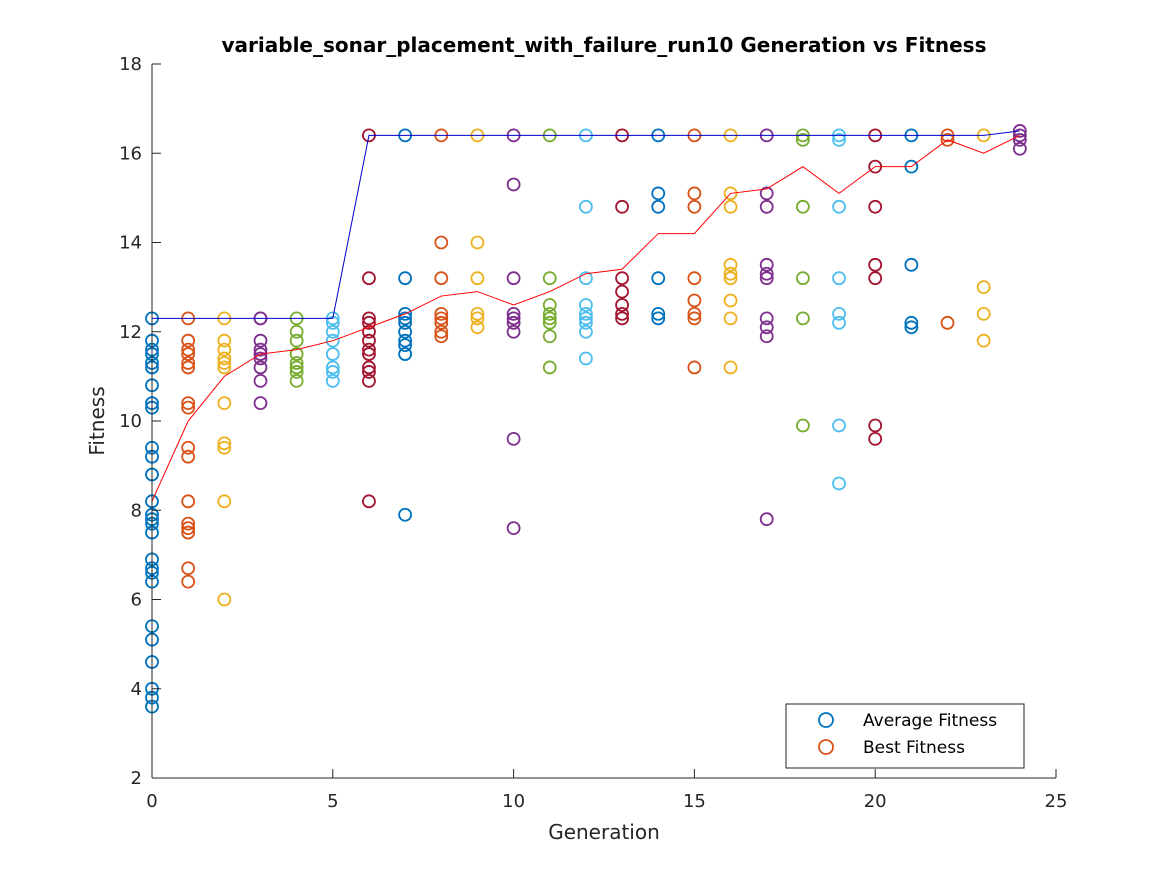 The width and height of the screenshot is (1167, 880). What do you see at coordinates (151, 801) in the screenshot?
I see `x-tick-label: 0` at bounding box center [151, 801].